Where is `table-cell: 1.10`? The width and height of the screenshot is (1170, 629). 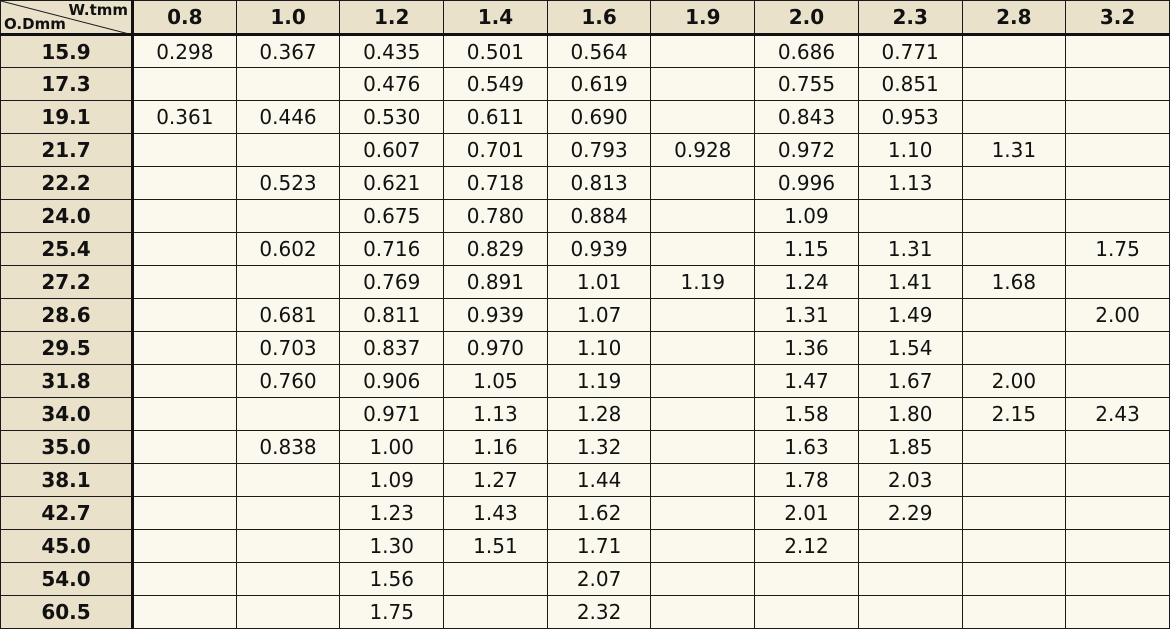
table-cell: 1.10 is located at coordinates (910, 150).